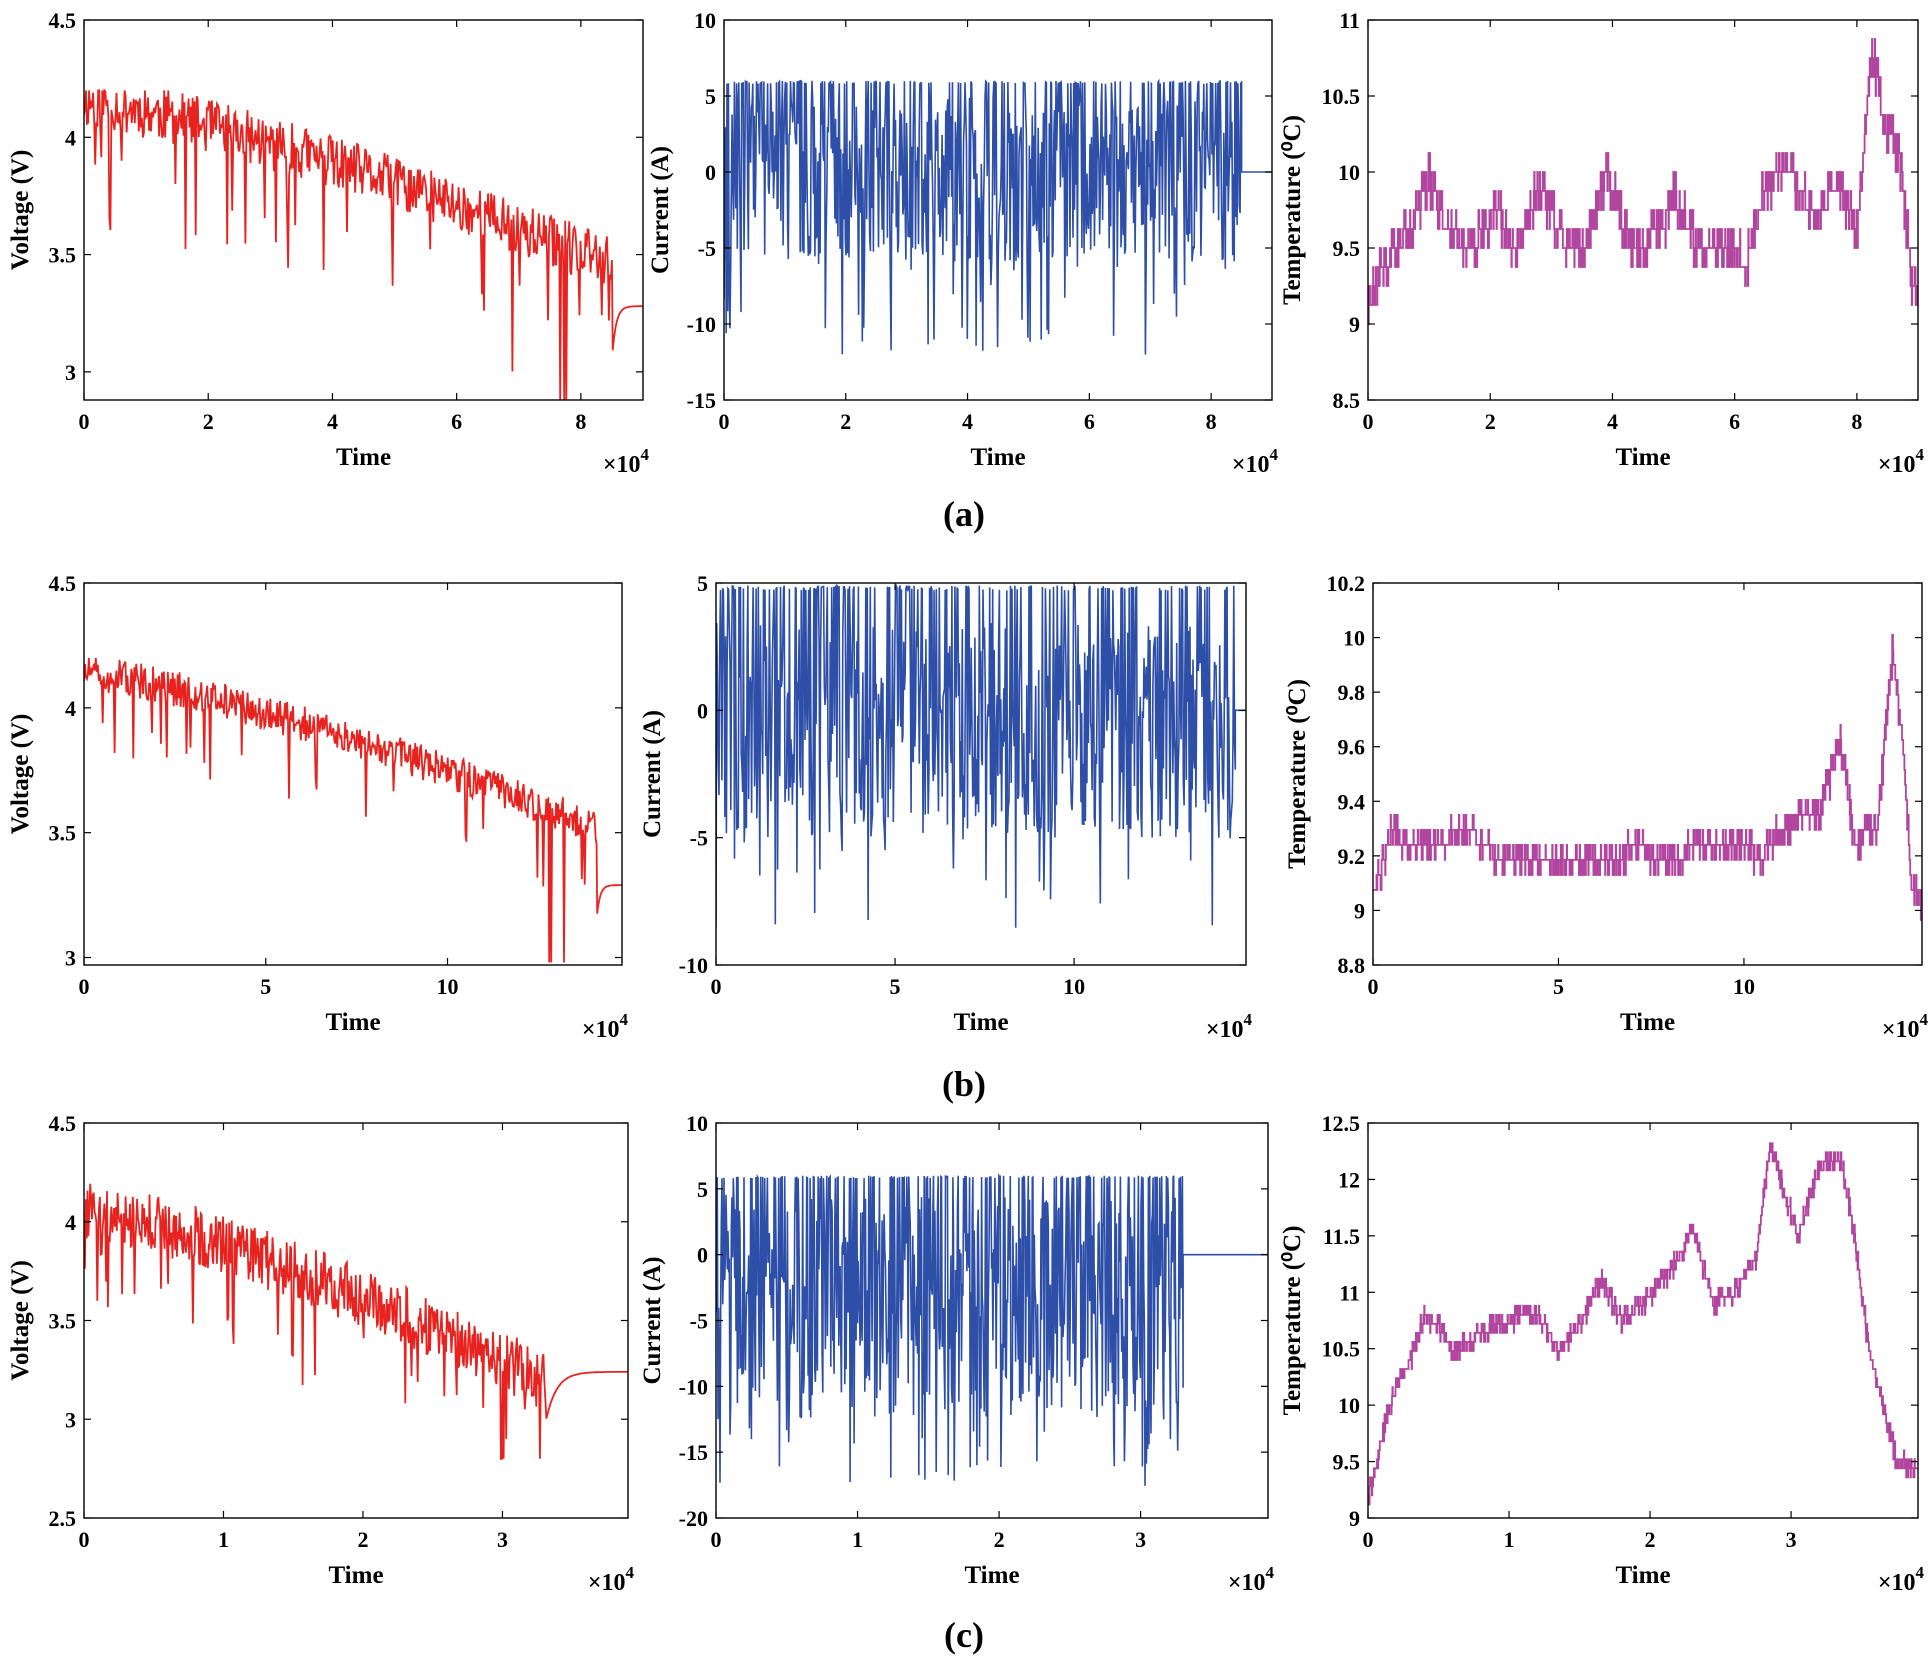  Describe the element at coordinates (1352, 747) in the screenshot. I see `y-tick-label: 9.6` at that location.